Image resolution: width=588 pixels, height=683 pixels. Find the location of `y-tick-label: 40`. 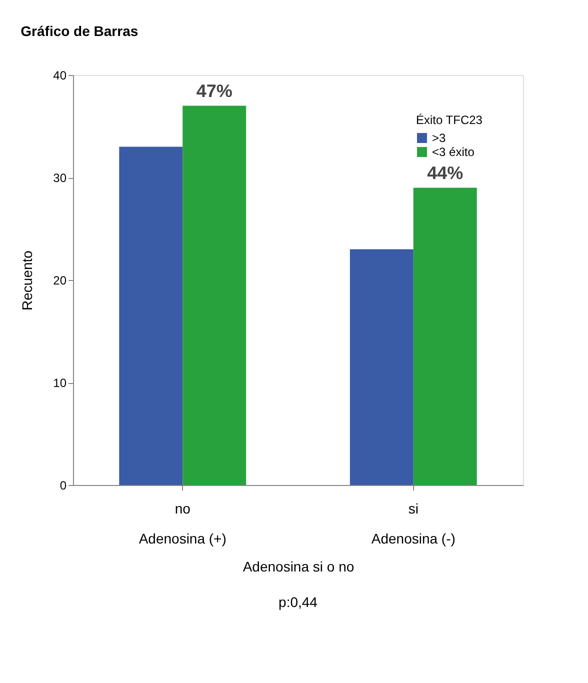

y-tick-label: 40 is located at coordinates (60, 75).